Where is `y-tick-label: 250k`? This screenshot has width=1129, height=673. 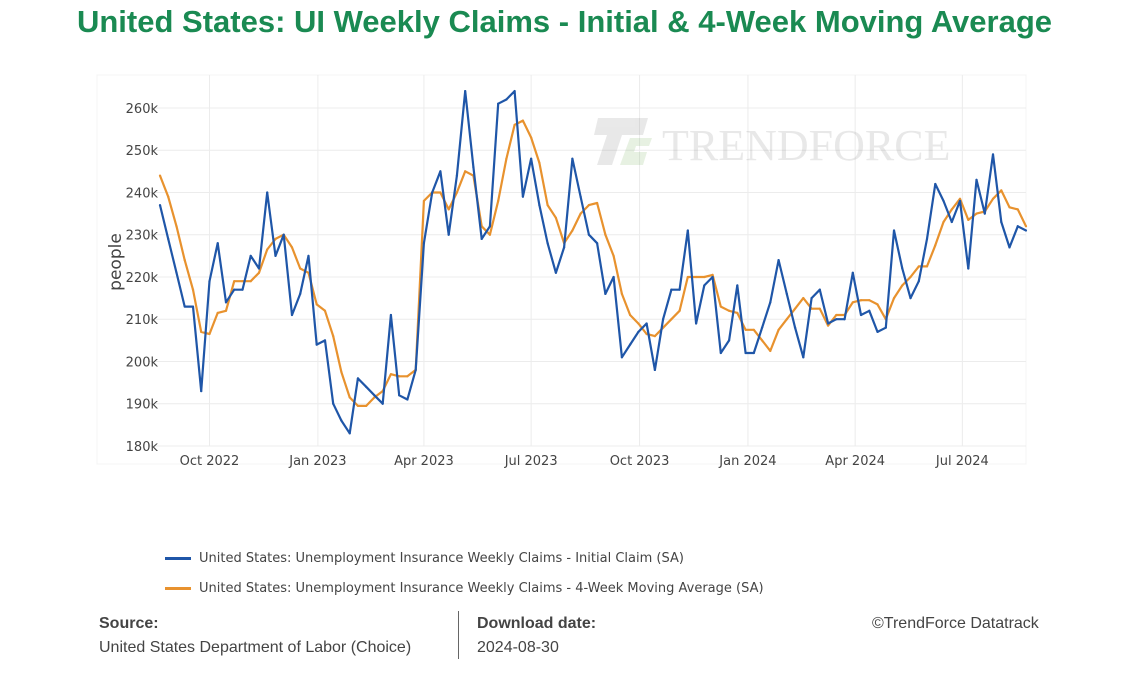 y-tick-label: 250k is located at coordinates (142, 151).